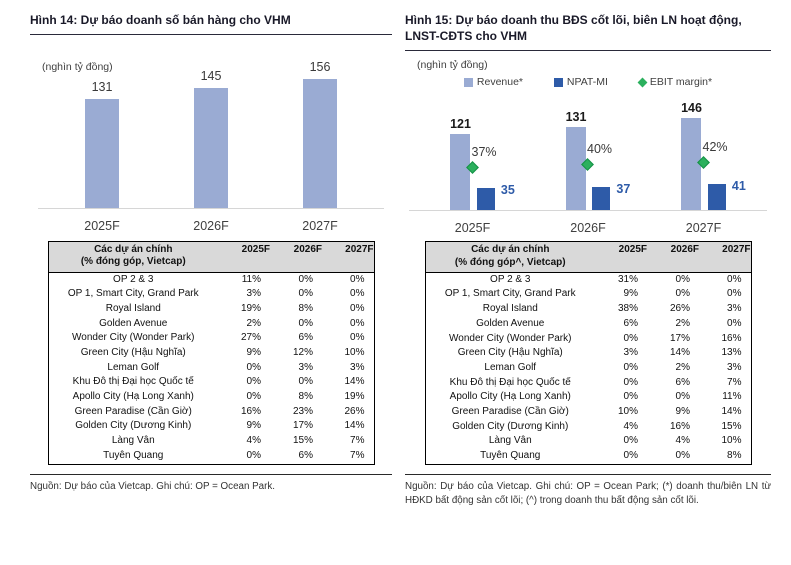 This screenshot has width=791, height=565. I want to click on chart-group: 121 35 37%, so click(473, 144).